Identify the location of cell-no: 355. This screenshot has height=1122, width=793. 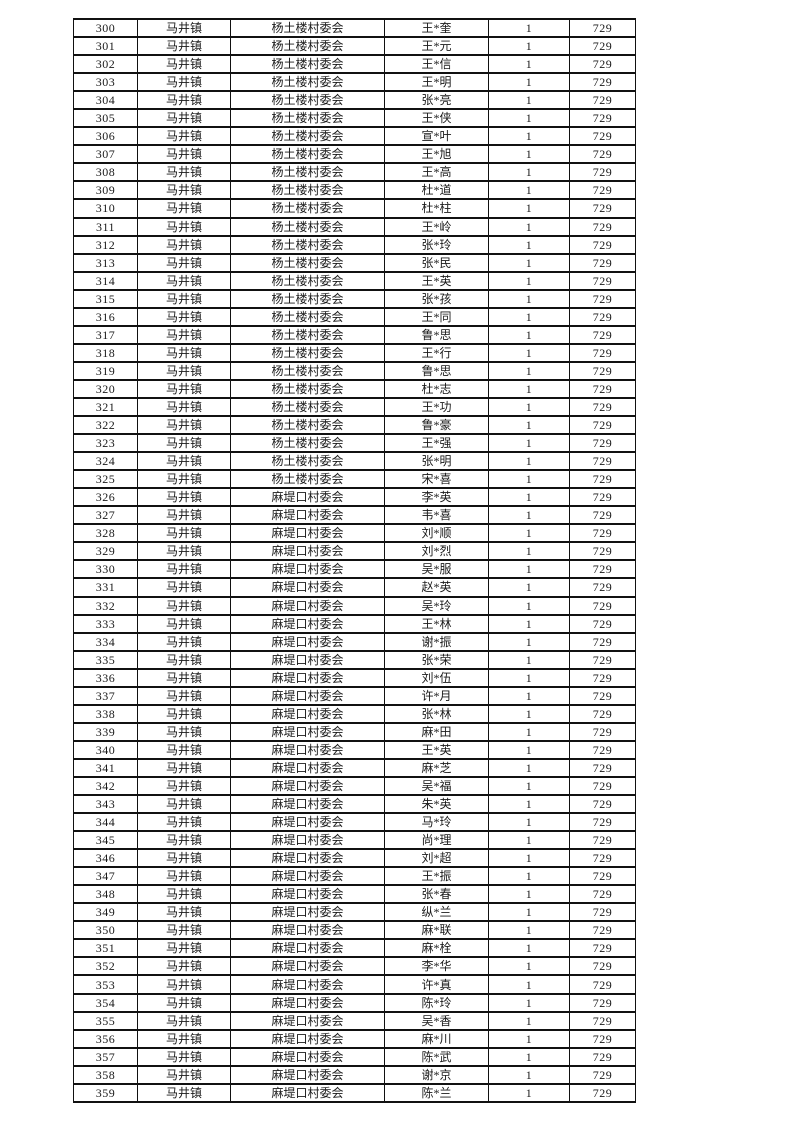
(105, 1020).